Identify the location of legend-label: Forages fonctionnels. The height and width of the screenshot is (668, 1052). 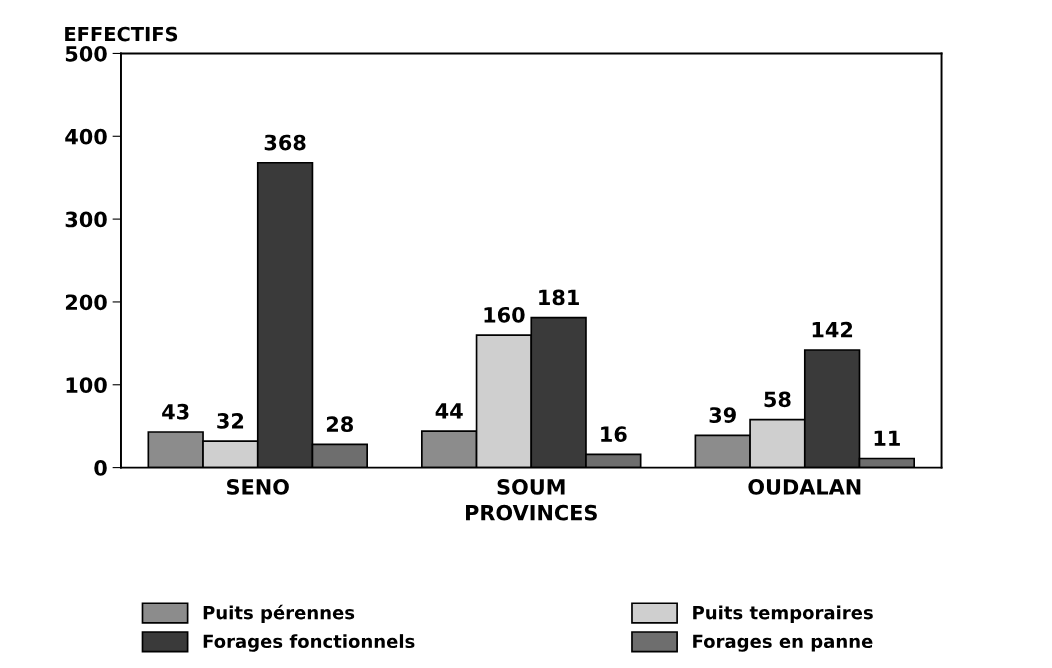
(309, 643).